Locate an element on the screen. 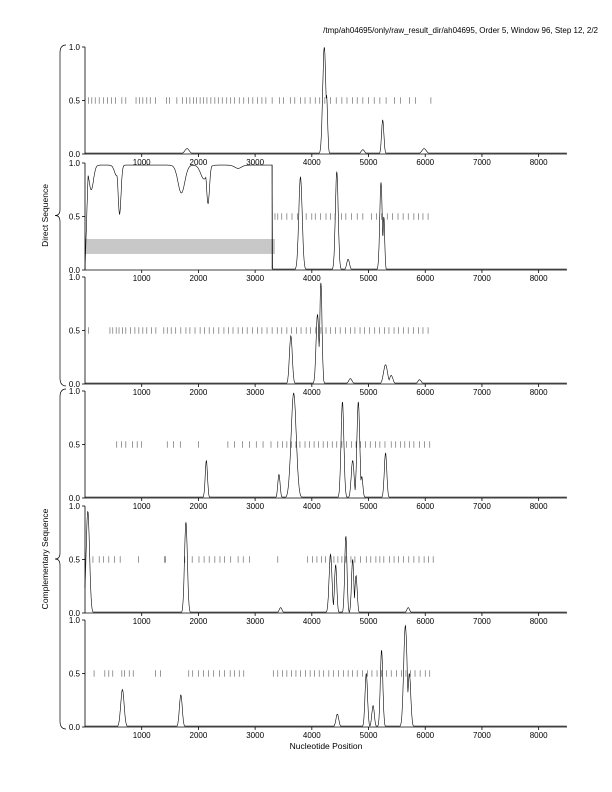 The width and height of the screenshot is (612, 792). x-axis-label: Nucleotide Position is located at coordinates (326, 746).